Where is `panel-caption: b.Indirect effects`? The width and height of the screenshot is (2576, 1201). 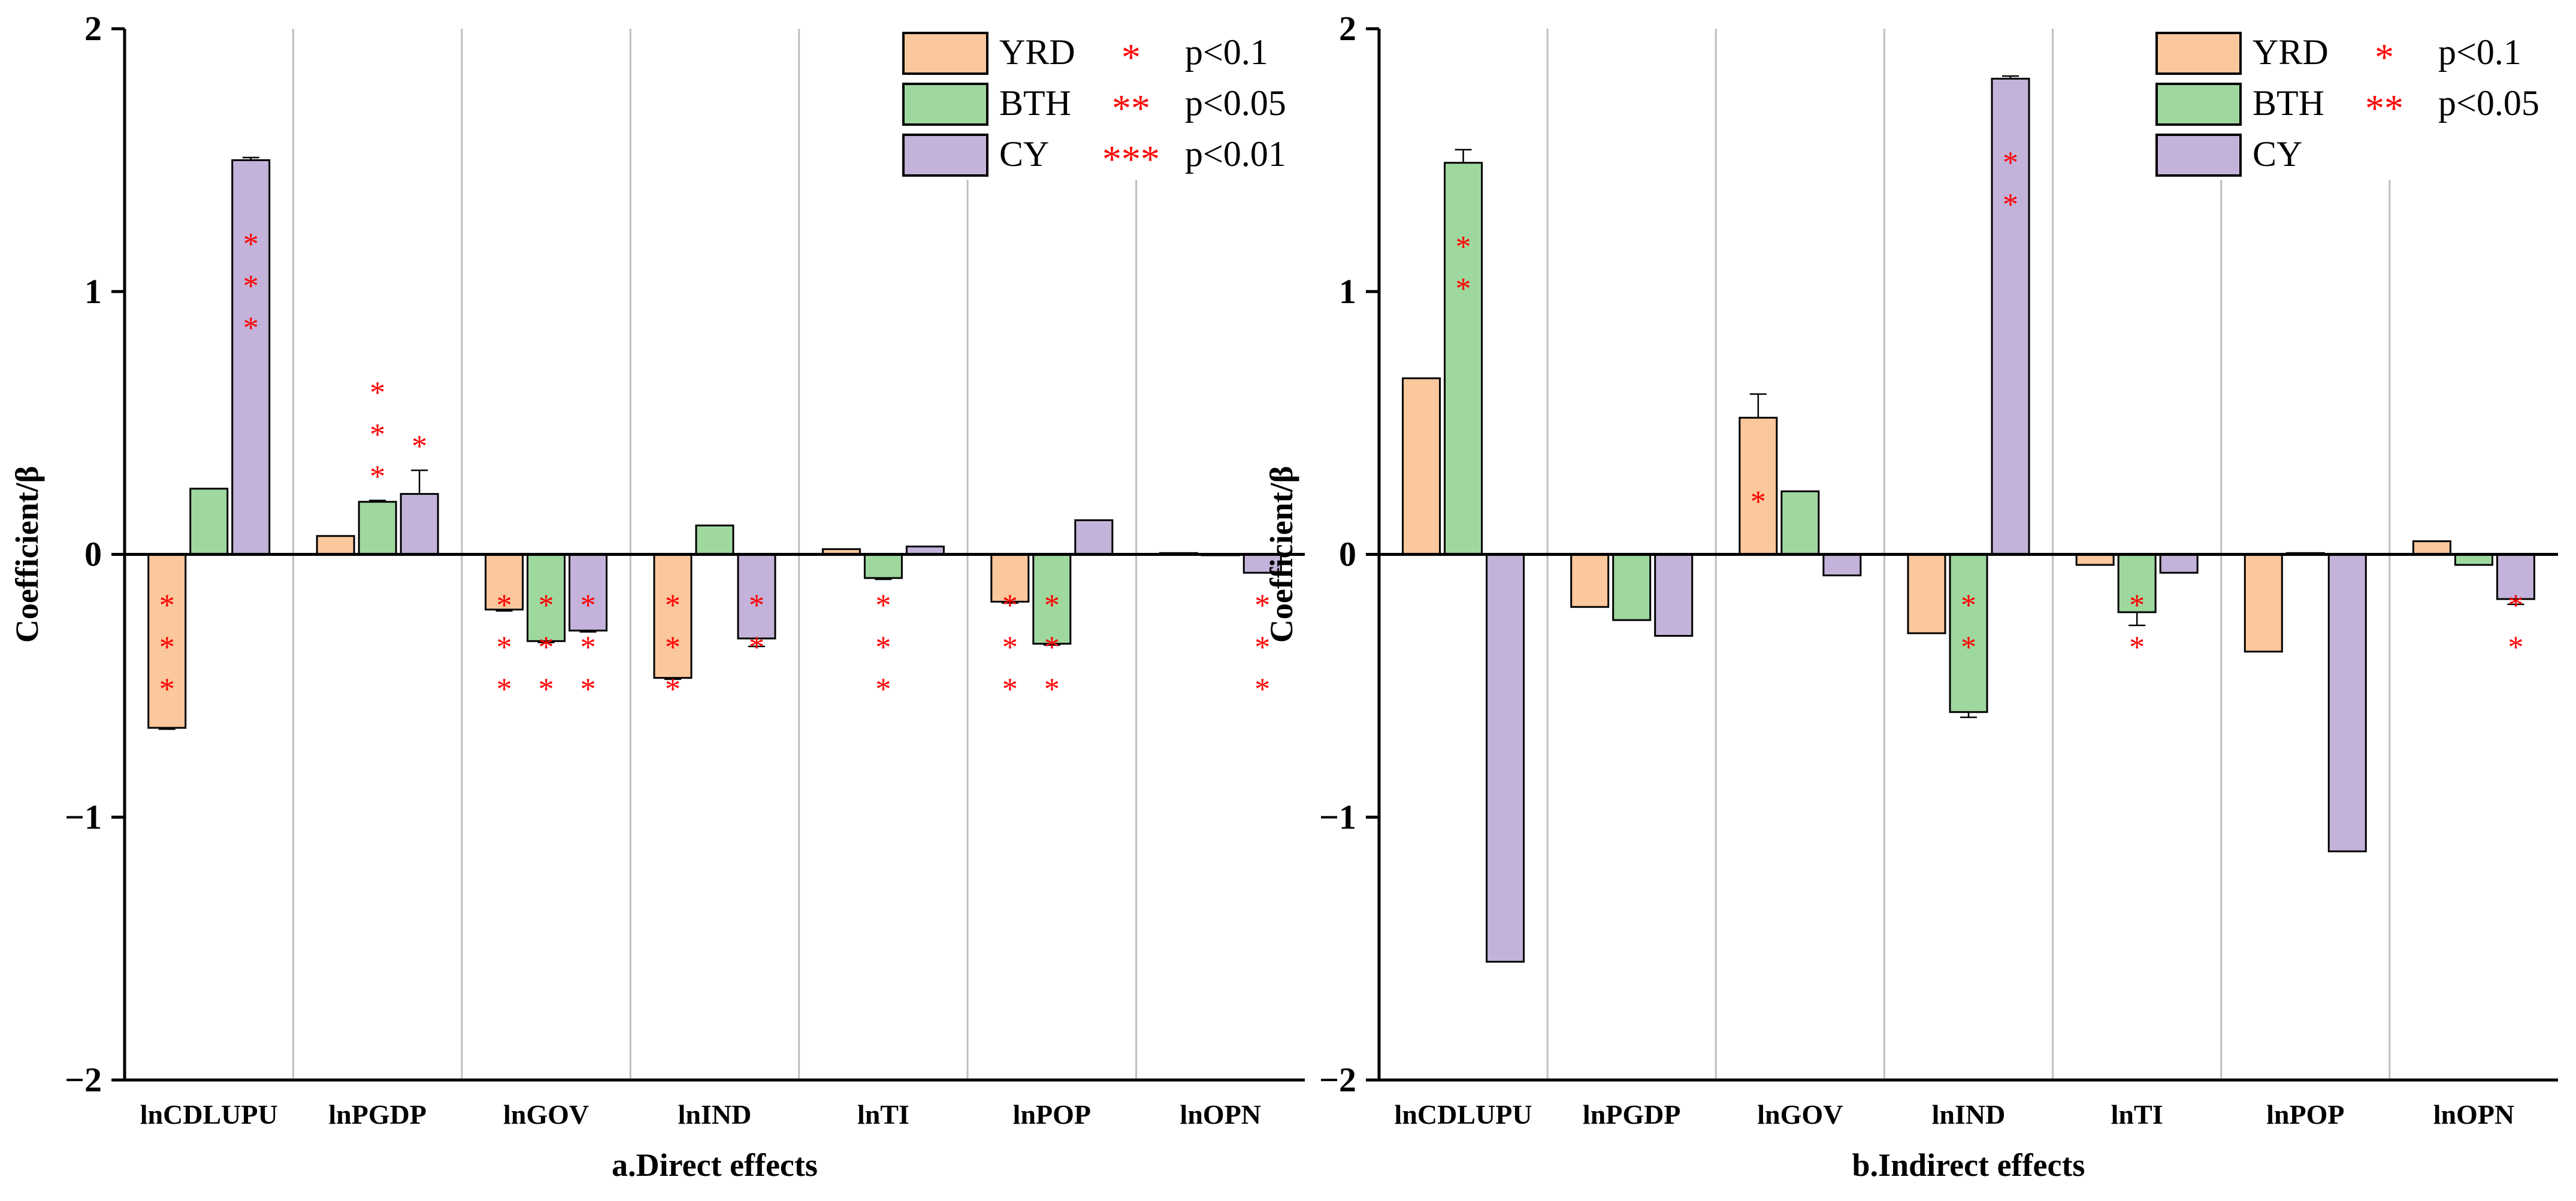
panel-caption: b.Indirect effects is located at coordinates (1968, 1165).